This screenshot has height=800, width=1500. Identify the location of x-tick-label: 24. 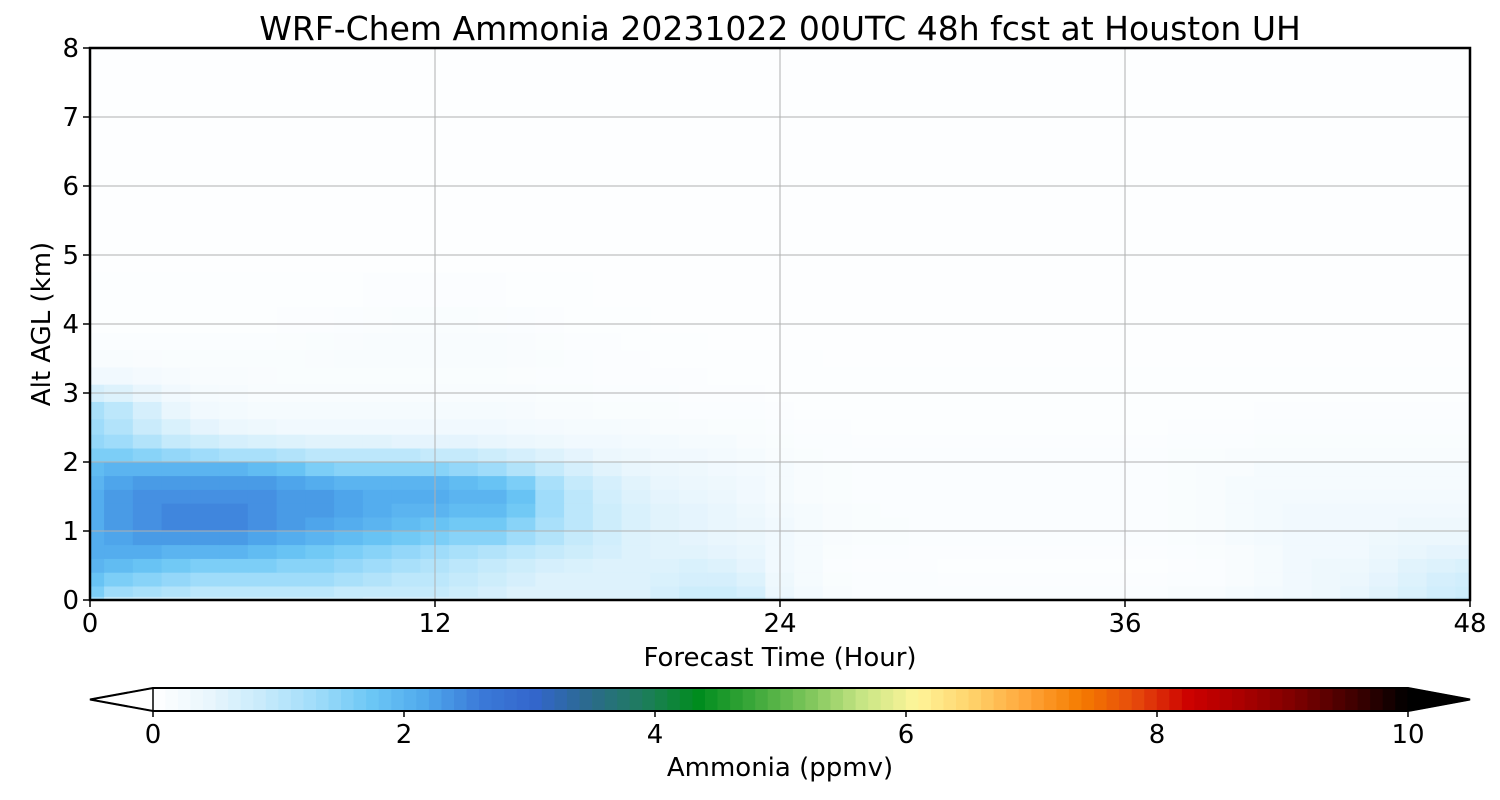
(779, 624).